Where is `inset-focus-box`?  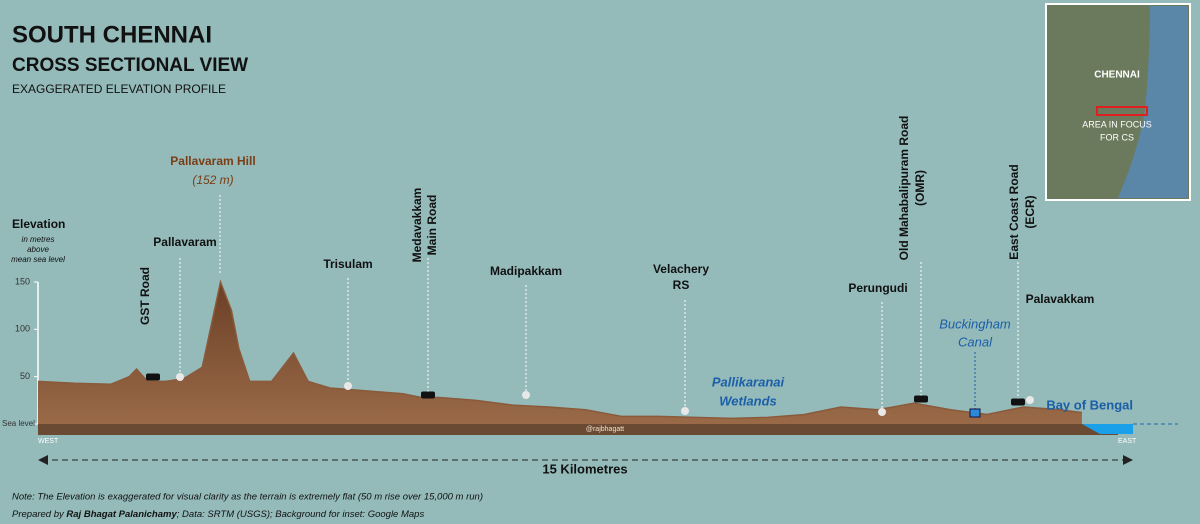
inset-focus-box is located at coordinates (1122, 111).